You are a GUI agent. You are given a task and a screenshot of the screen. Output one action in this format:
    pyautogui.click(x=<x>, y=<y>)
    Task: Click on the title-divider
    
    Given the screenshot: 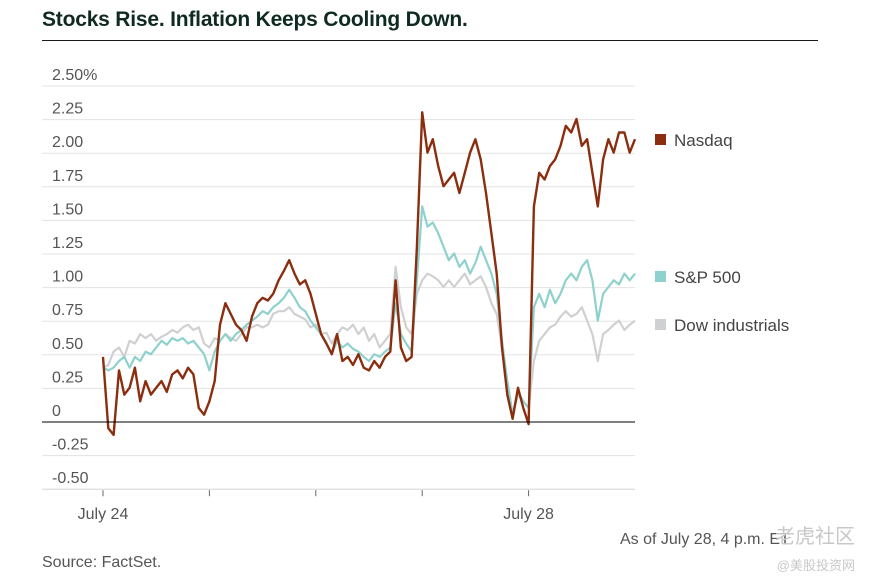 What is the action you would take?
    pyautogui.click(x=430, y=40)
    